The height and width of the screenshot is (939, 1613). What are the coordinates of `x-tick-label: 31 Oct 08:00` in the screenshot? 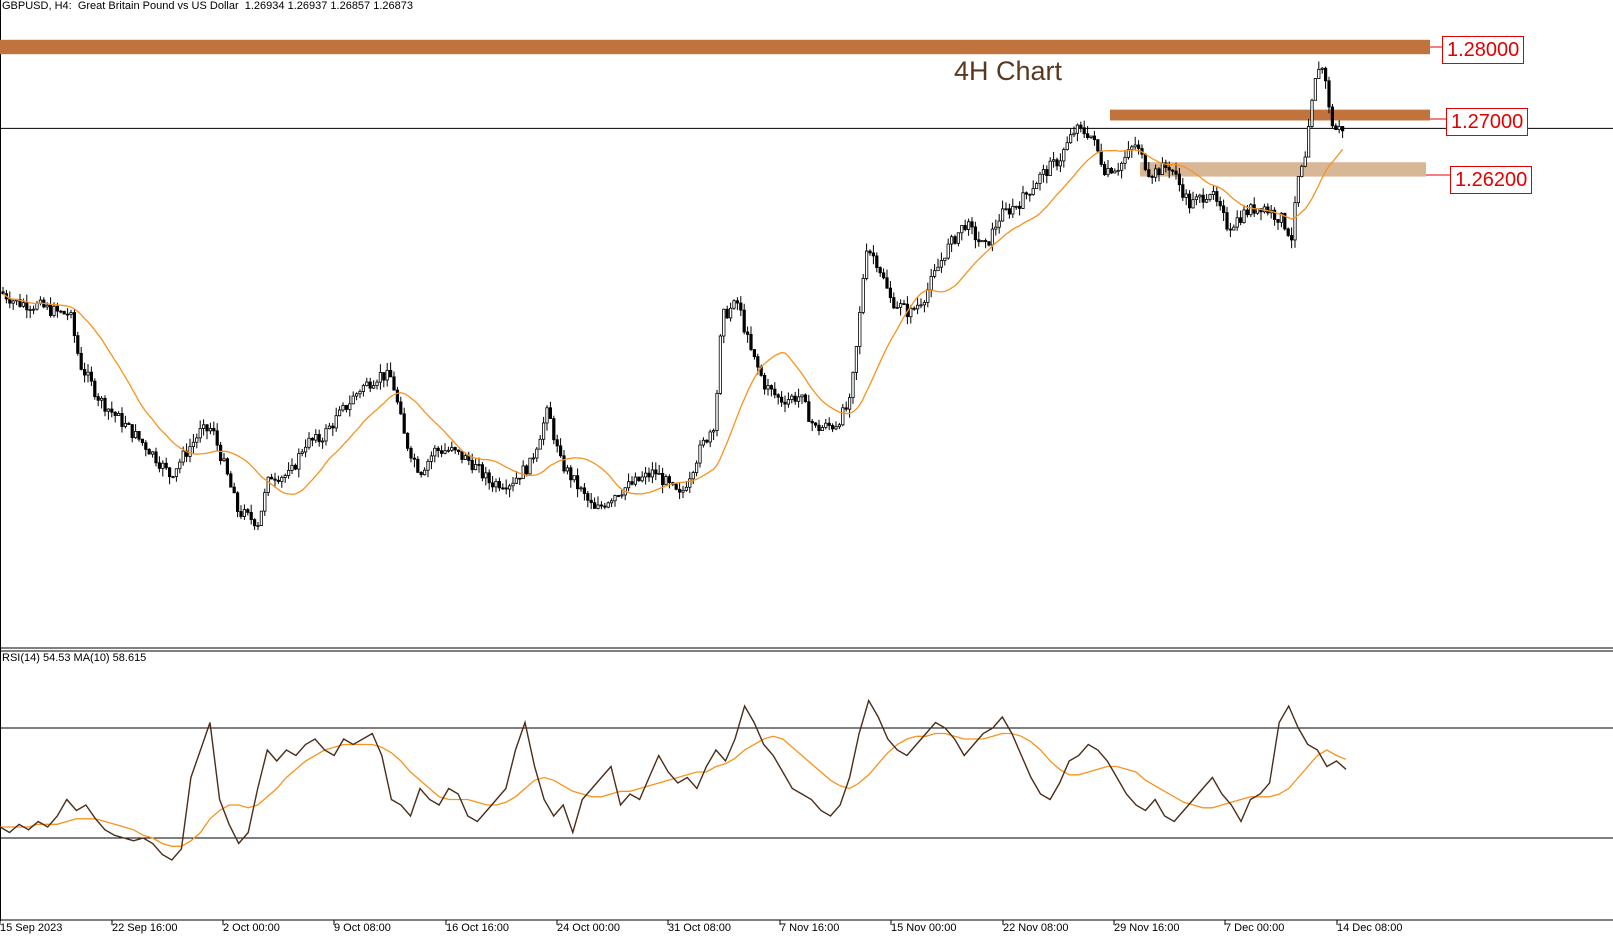 It's located at (699, 928).